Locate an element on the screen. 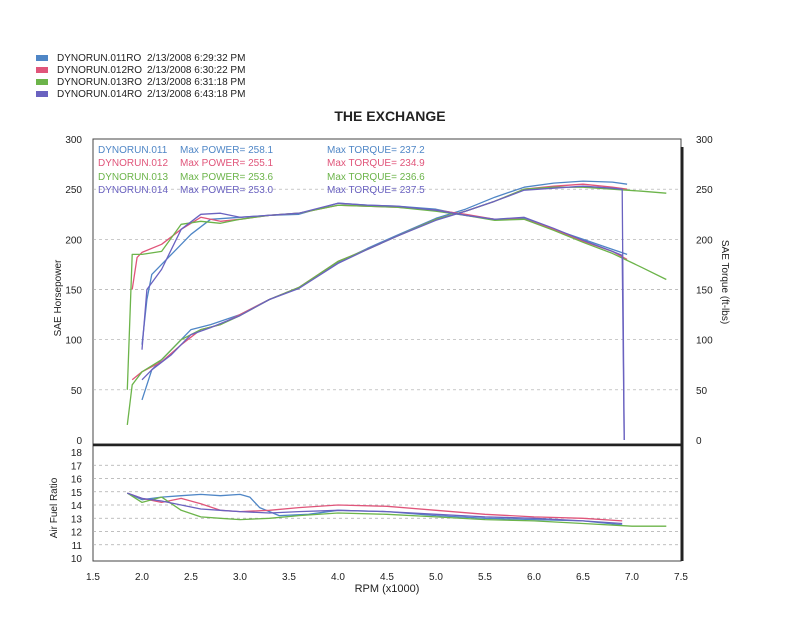 The width and height of the screenshot is (799, 618). hp-tick-150: 150 is located at coordinates (73, 291).